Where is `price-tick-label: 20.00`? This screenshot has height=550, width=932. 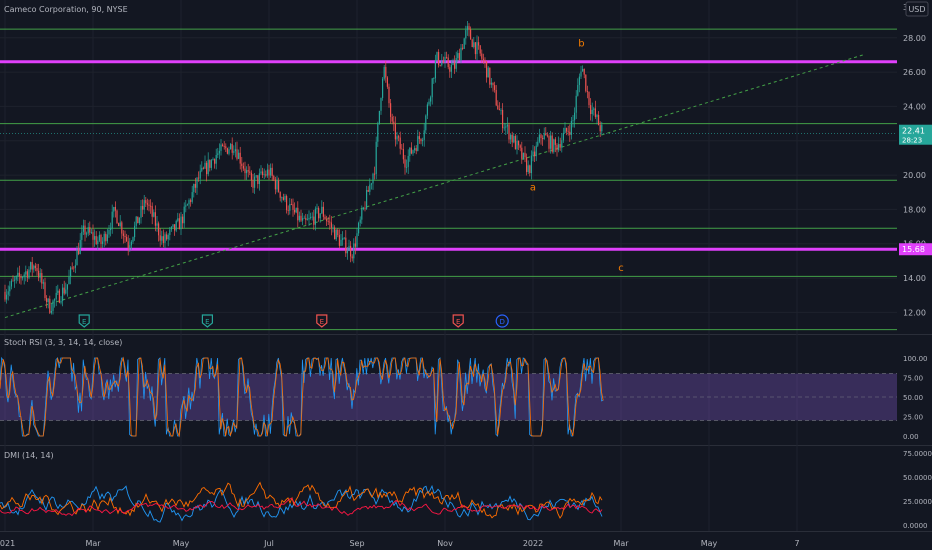
price-tick-label: 20.00 is located at coordinates (914, 175).